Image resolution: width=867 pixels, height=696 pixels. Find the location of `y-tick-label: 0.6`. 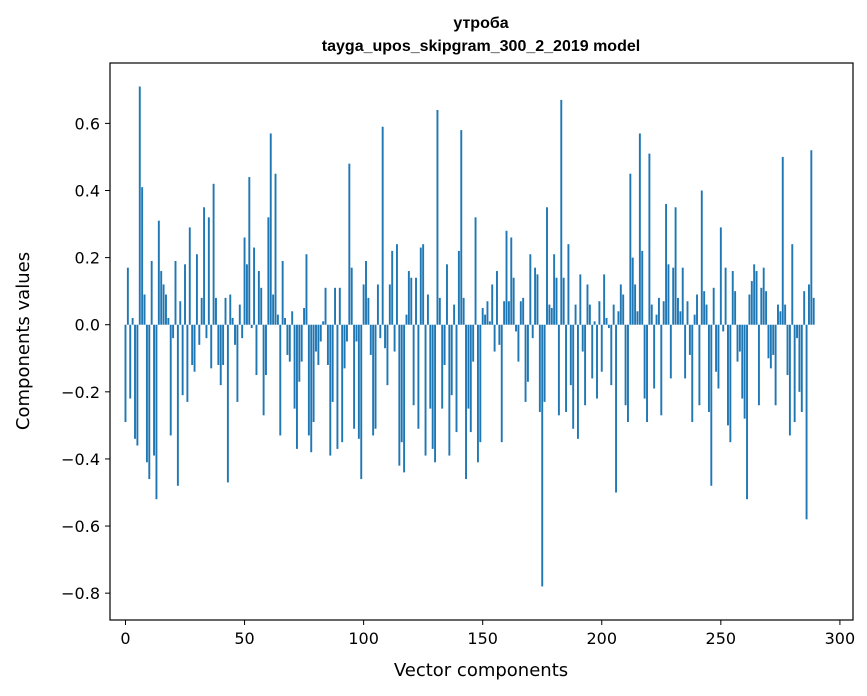

y-tick-label: 0.6 is located at coordinates (87, 123).